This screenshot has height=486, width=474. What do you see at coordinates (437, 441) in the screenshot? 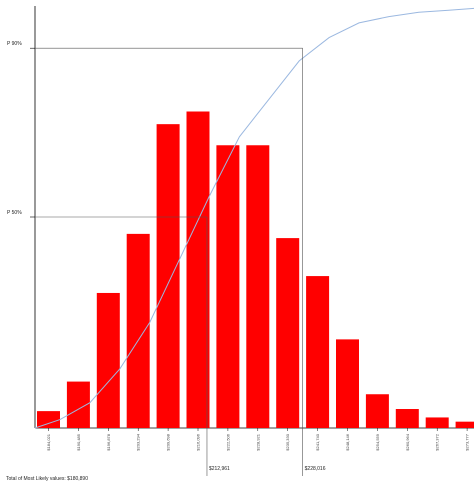
I see `x-tick-label: $267,372` at bounding box center [437, 441].